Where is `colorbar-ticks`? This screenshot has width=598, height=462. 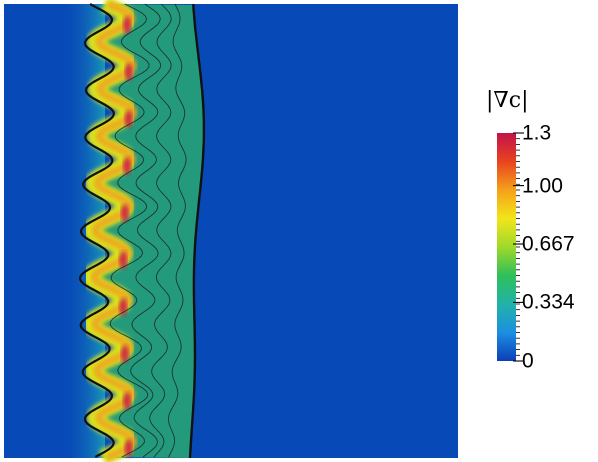
colorbar-ticks is located at coordinates (518, 247).